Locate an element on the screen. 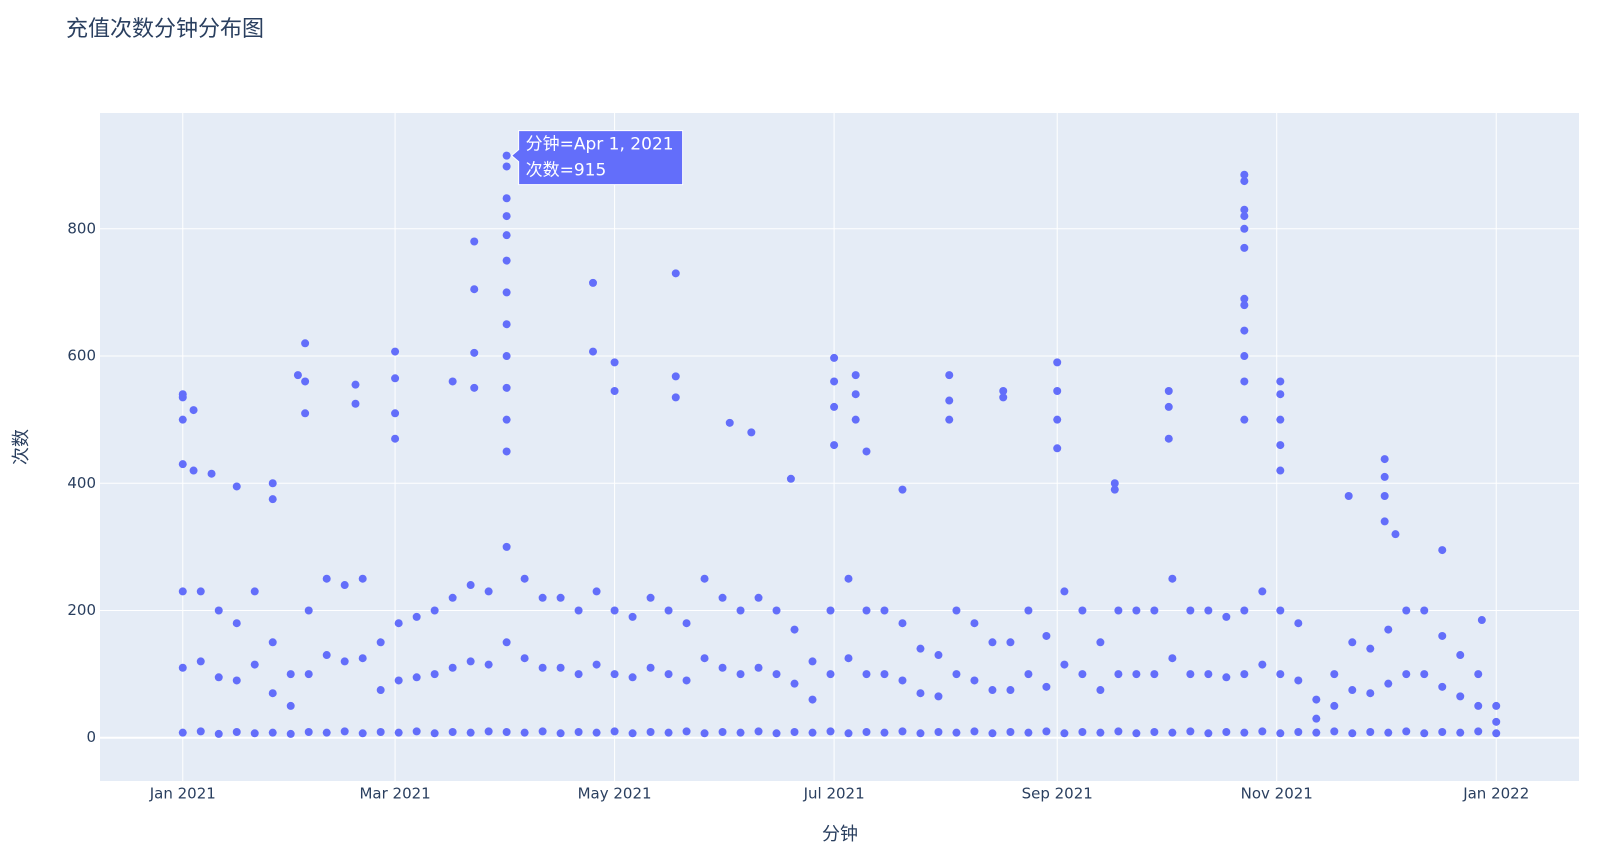 The width and height of the screenshot is (1600, 850). x-tick-label: Jan 2022 is located at coordinates (1495, 794).